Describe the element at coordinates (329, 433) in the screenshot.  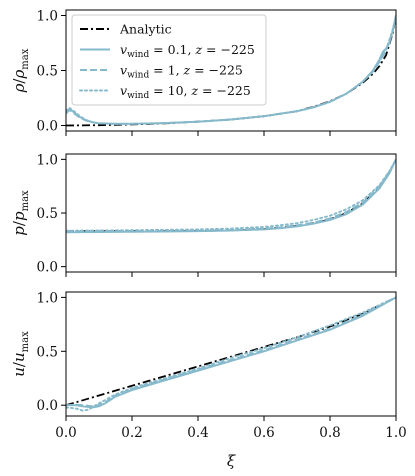
I see `x-tick-label: 0.8` at that location.